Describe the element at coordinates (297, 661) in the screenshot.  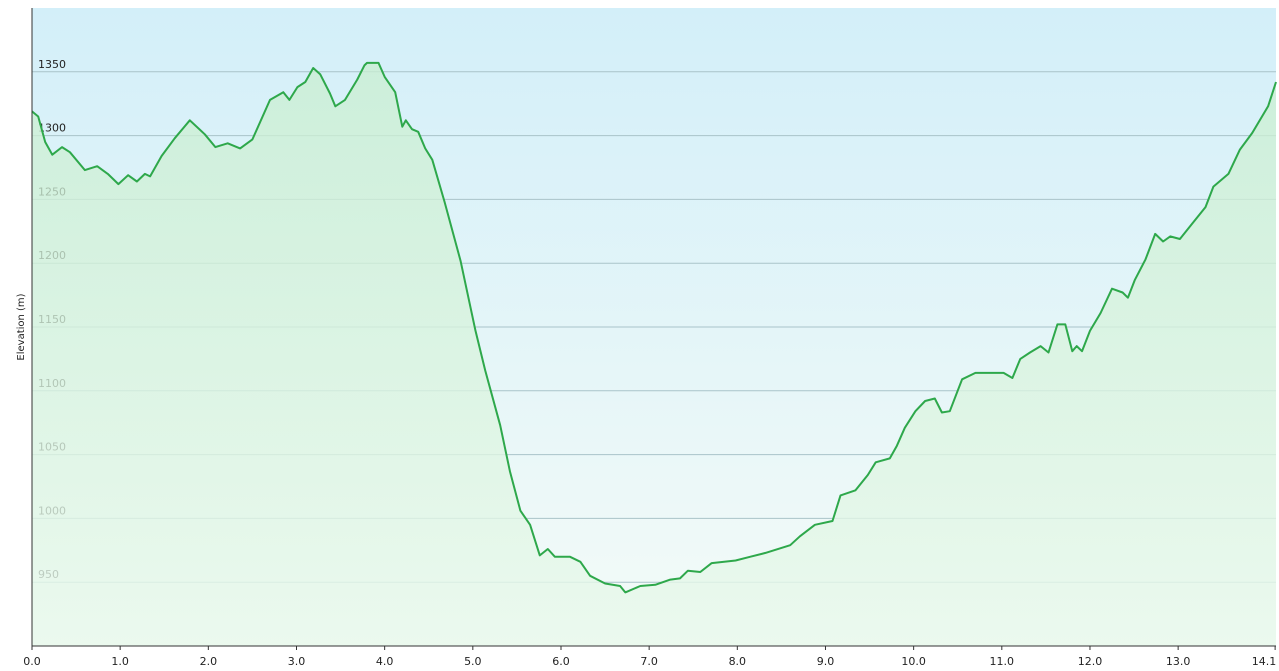
I see `x-tick-label: 3.0` at that location.